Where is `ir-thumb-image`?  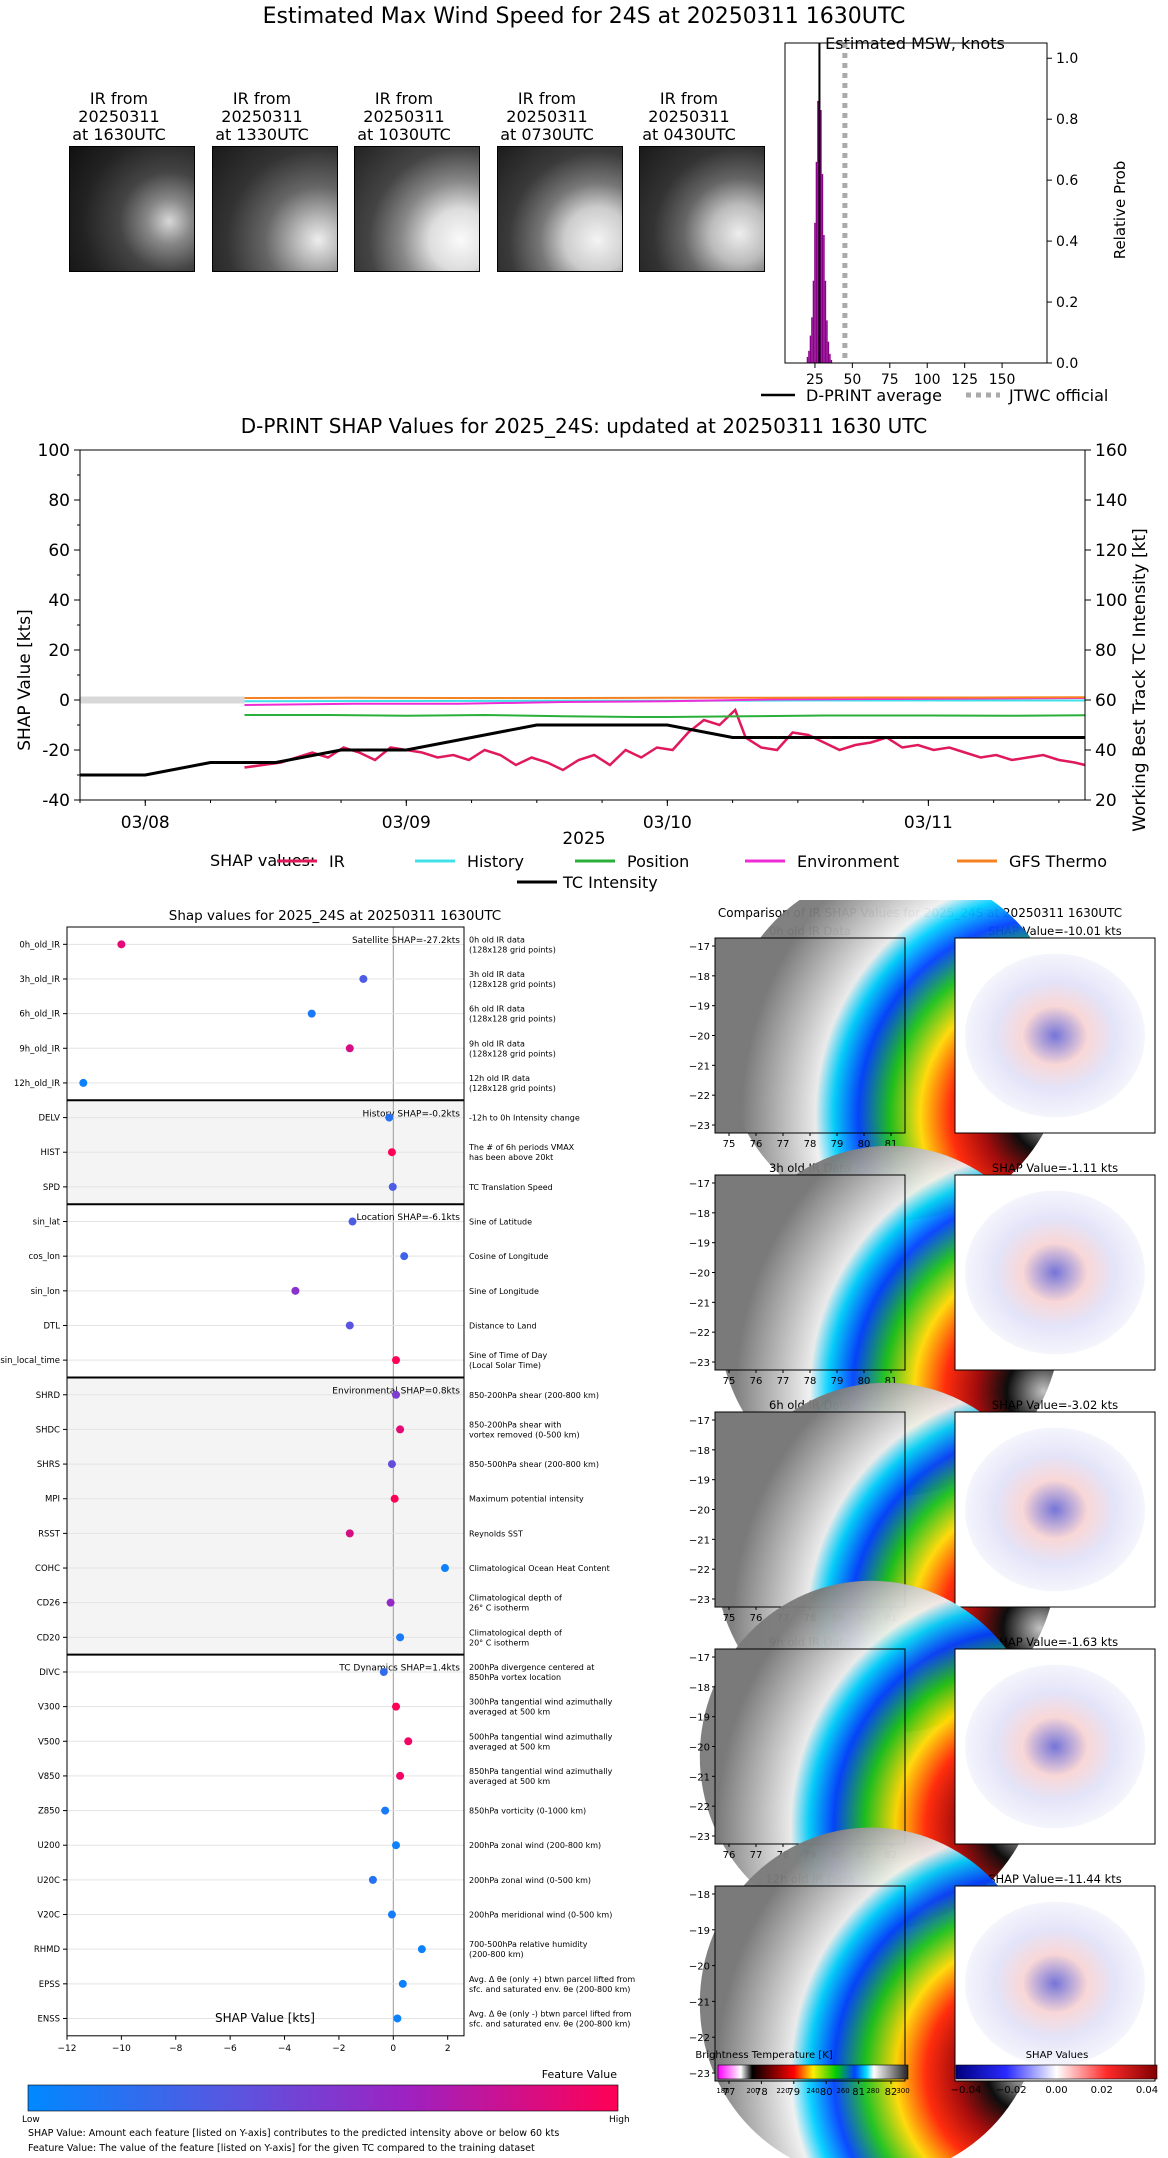
ir-thumb-image is located at coordinates (702, 209).